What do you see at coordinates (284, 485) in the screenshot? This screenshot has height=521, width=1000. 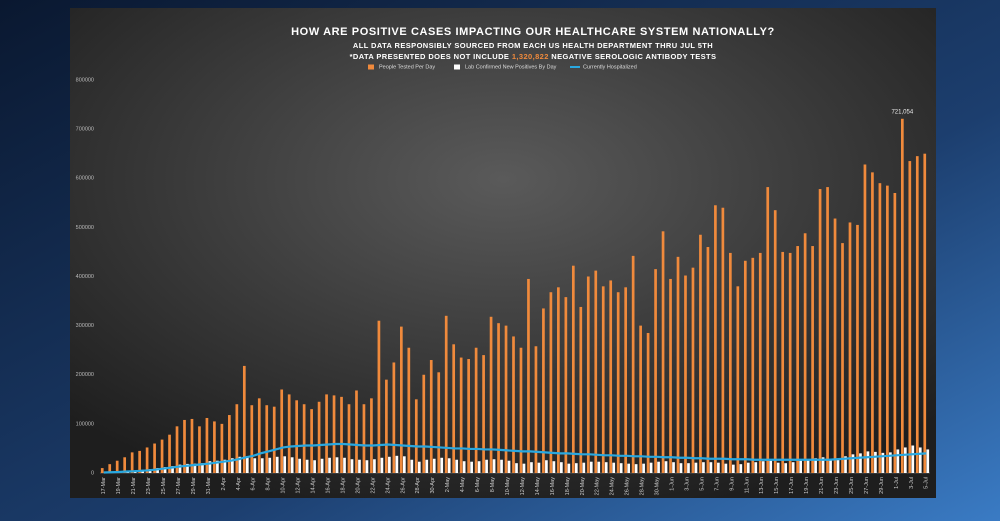 I see `x-tick-label: 10-Apr` at bounding box center [284, 485].